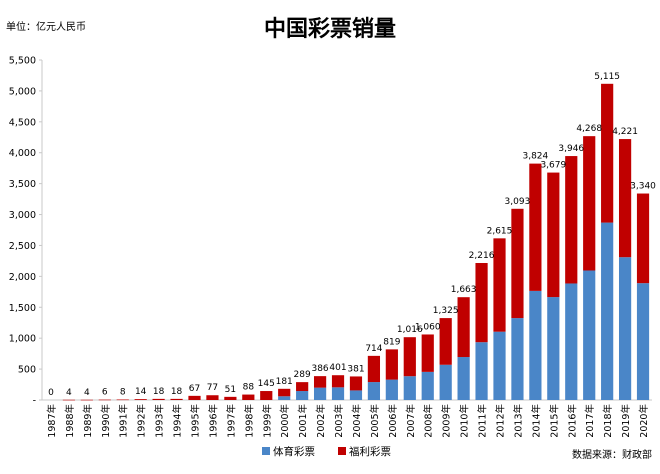 The height and width of the screenshot is (474, 660). I want to click on x-tick-label: 2006年, so click(393, 421).